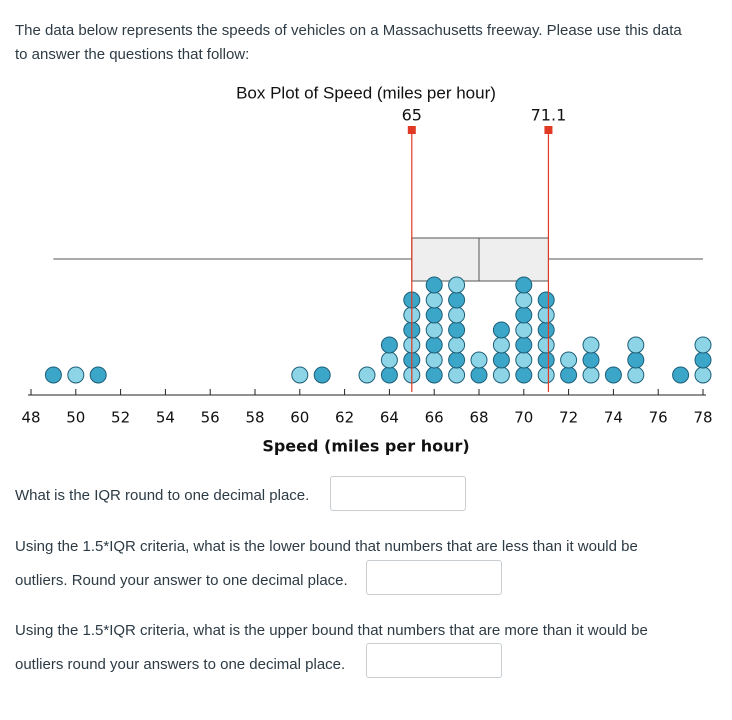 This screenshot has height=720, width=732. Describe the element at coordinates (523, 418) in the screenshot. I see `x-tick-label: 70` at that location.